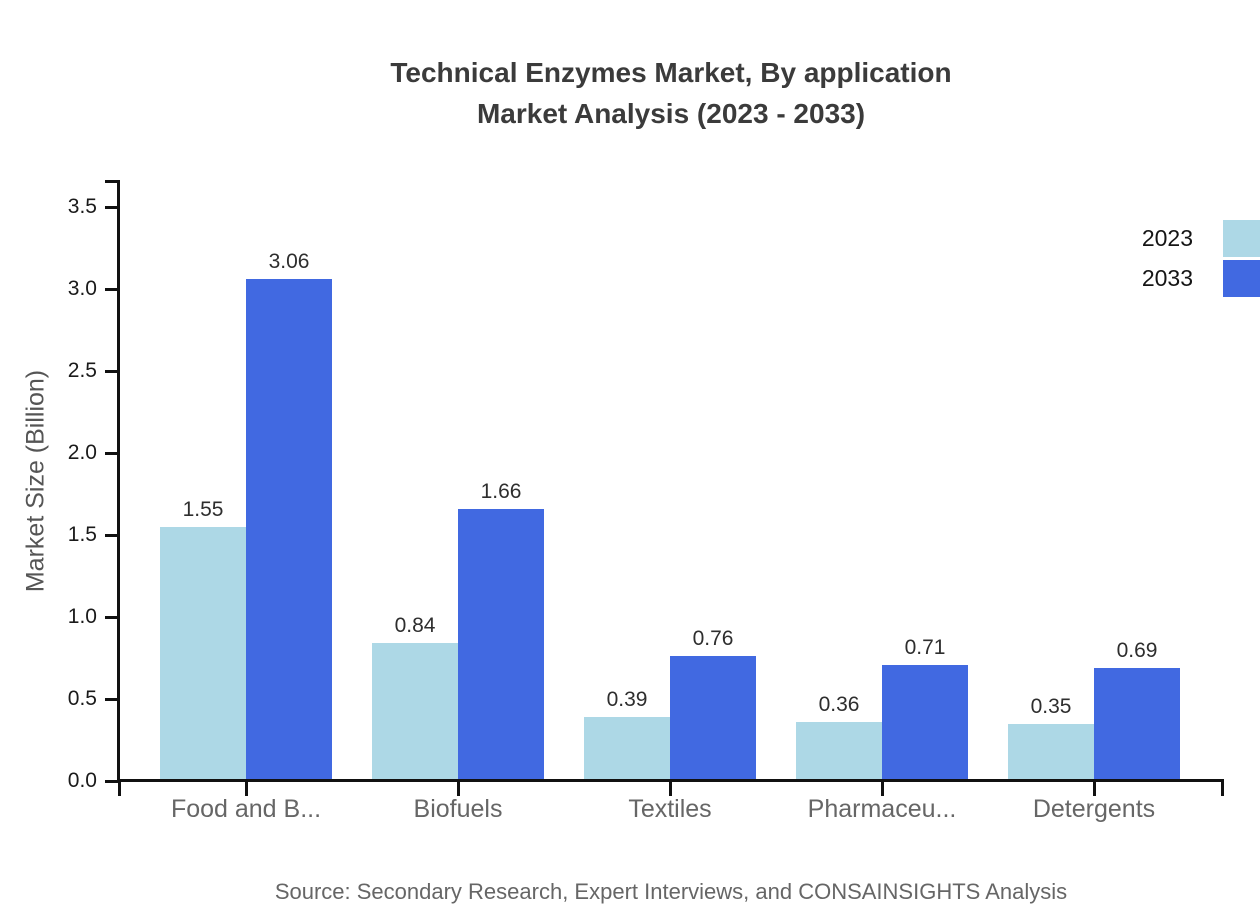  Describe the element at coordinates (1167, 278) in the screenshot. I see `legend-label: 2033` at that location.